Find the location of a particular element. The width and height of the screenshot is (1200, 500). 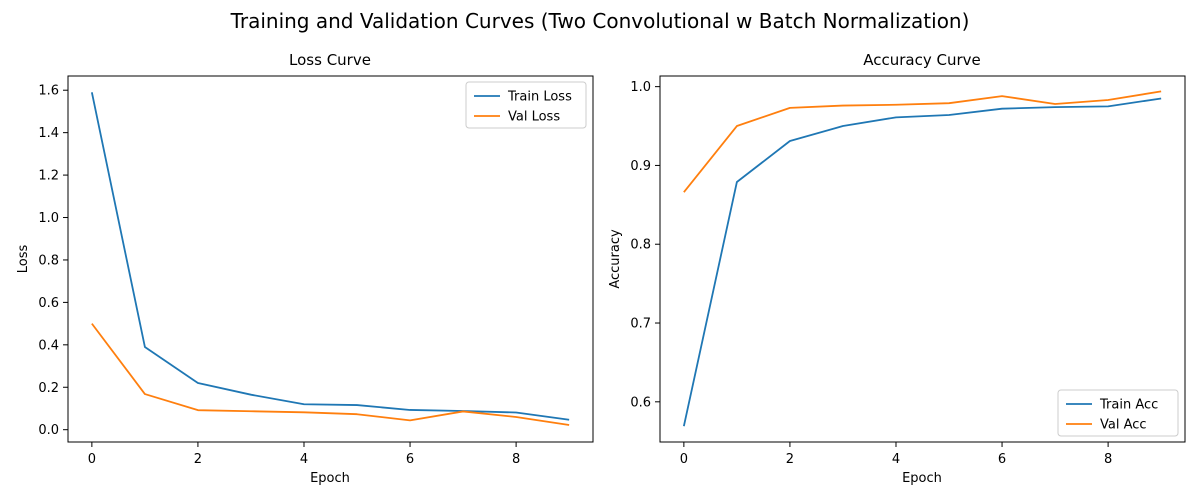

accuracy-y-tick-label: 1.0 is located at coordinates (640, 87).